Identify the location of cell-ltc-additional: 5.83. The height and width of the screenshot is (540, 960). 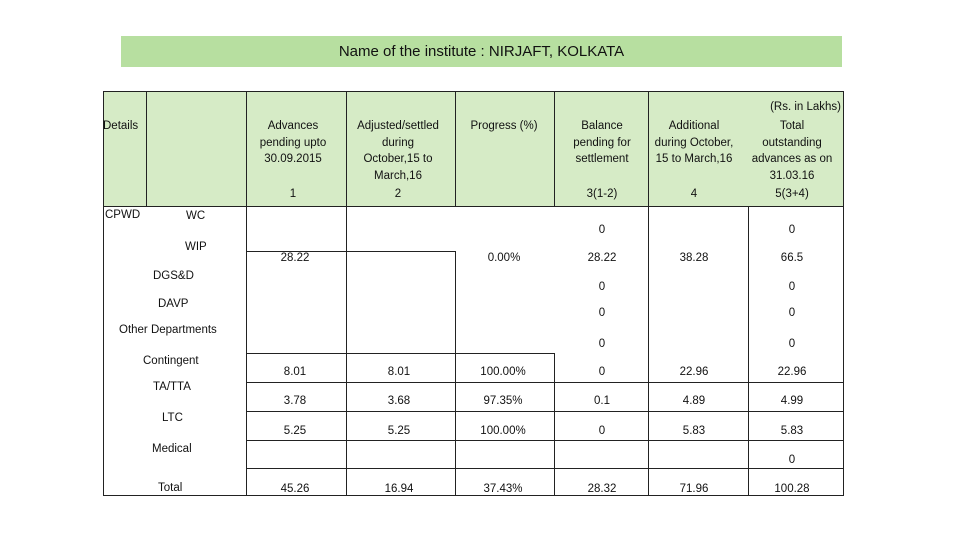
(694, 431).